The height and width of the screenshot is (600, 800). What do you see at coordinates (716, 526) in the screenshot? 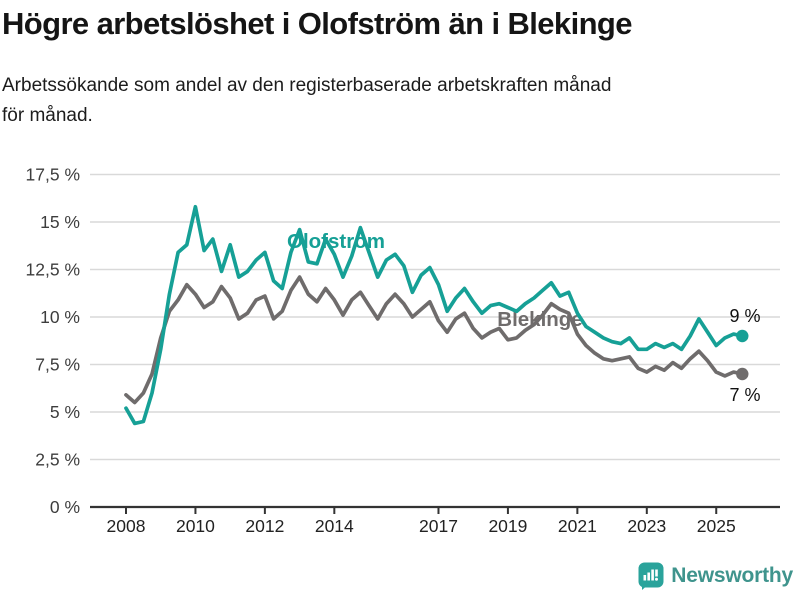
I see `x-tick-label: 2025` at bounding box center [716, 526].